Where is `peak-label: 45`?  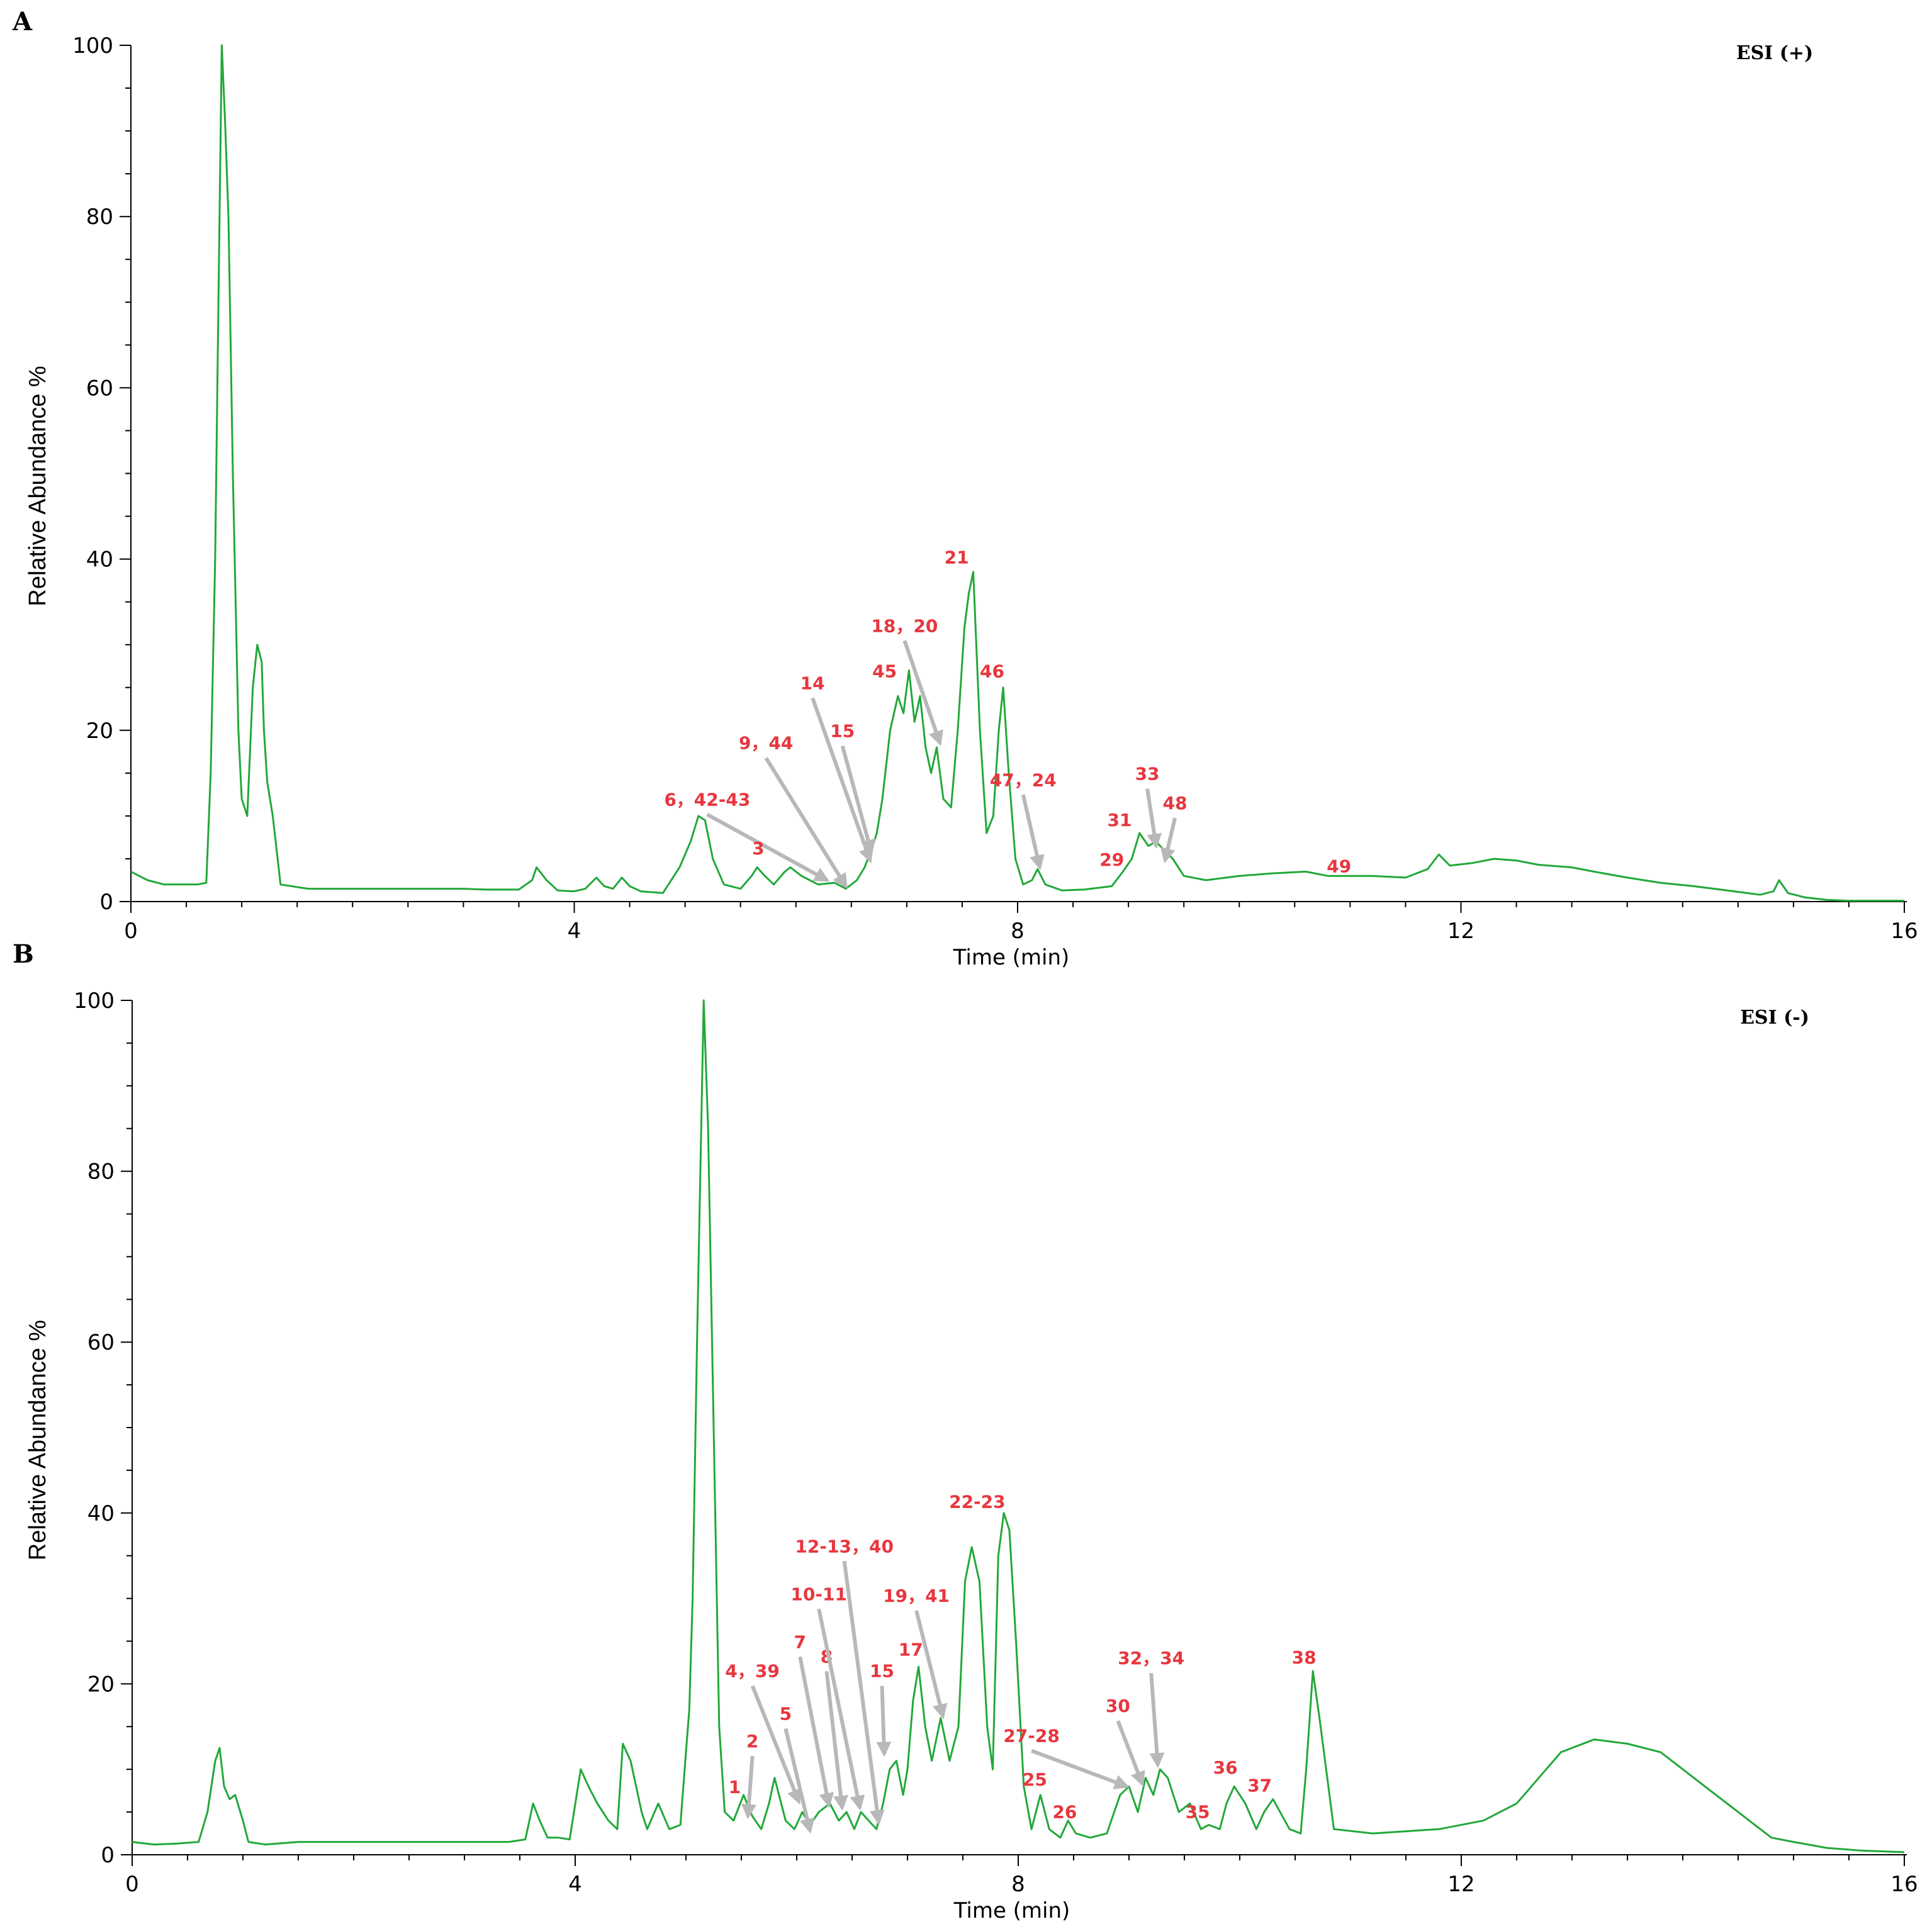
peak-label: 45 is located at coordinates (884, 671).